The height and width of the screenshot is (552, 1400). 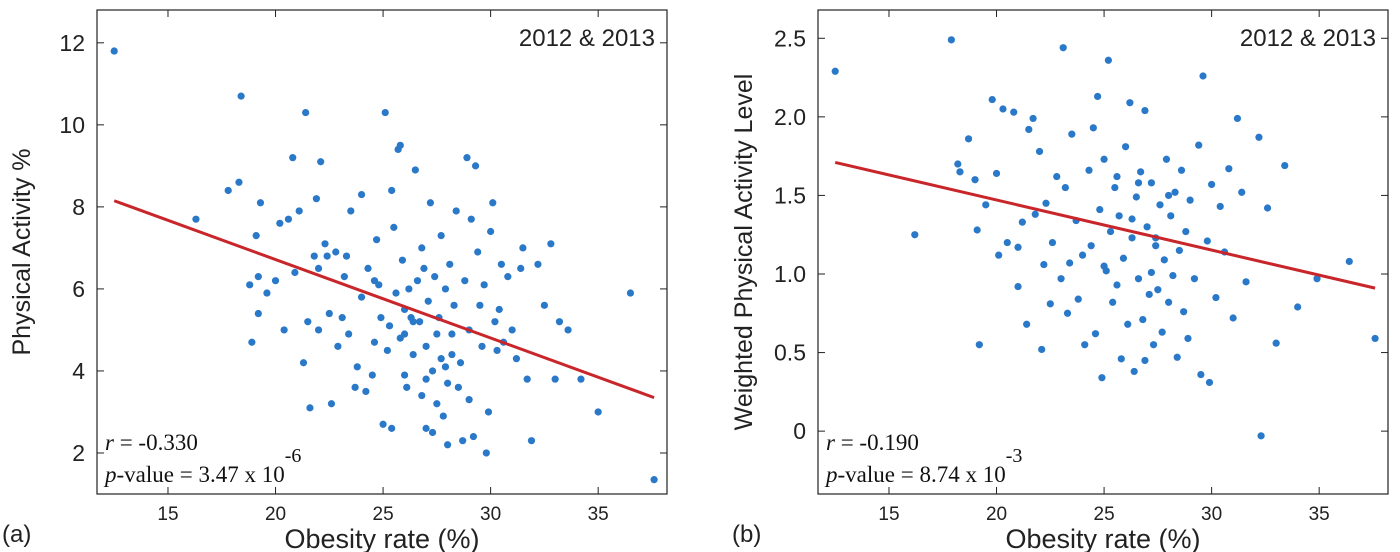 I want to click on p-statistic: p-value = 8.74 x 10-3, so click(x=923, y=466).